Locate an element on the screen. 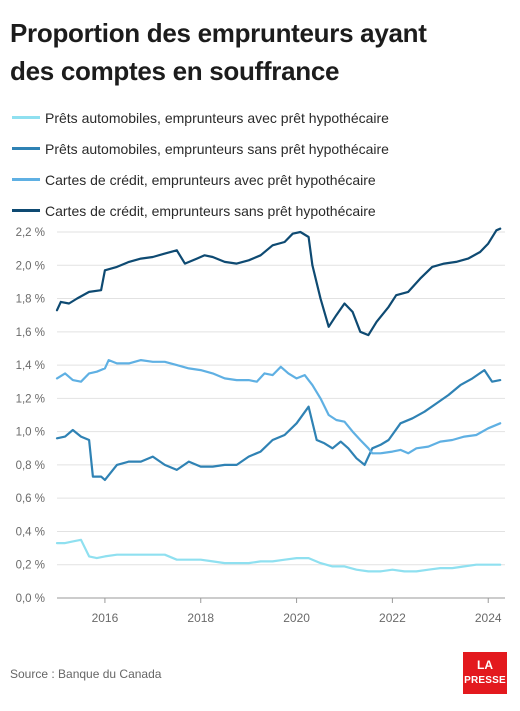 This screenshot has height=711, width=520. la-presse-logo: LA PRESSE is located at coordinates (485, 673).